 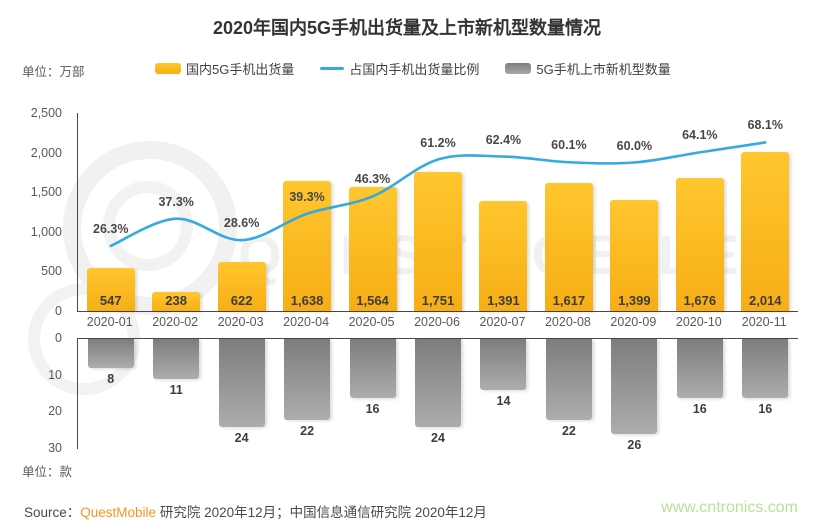 What do you see at coordinates (765, 125) in the screenshot?
I see `ratio-percent-label: 68.1%` at bounding box center [765, 125].